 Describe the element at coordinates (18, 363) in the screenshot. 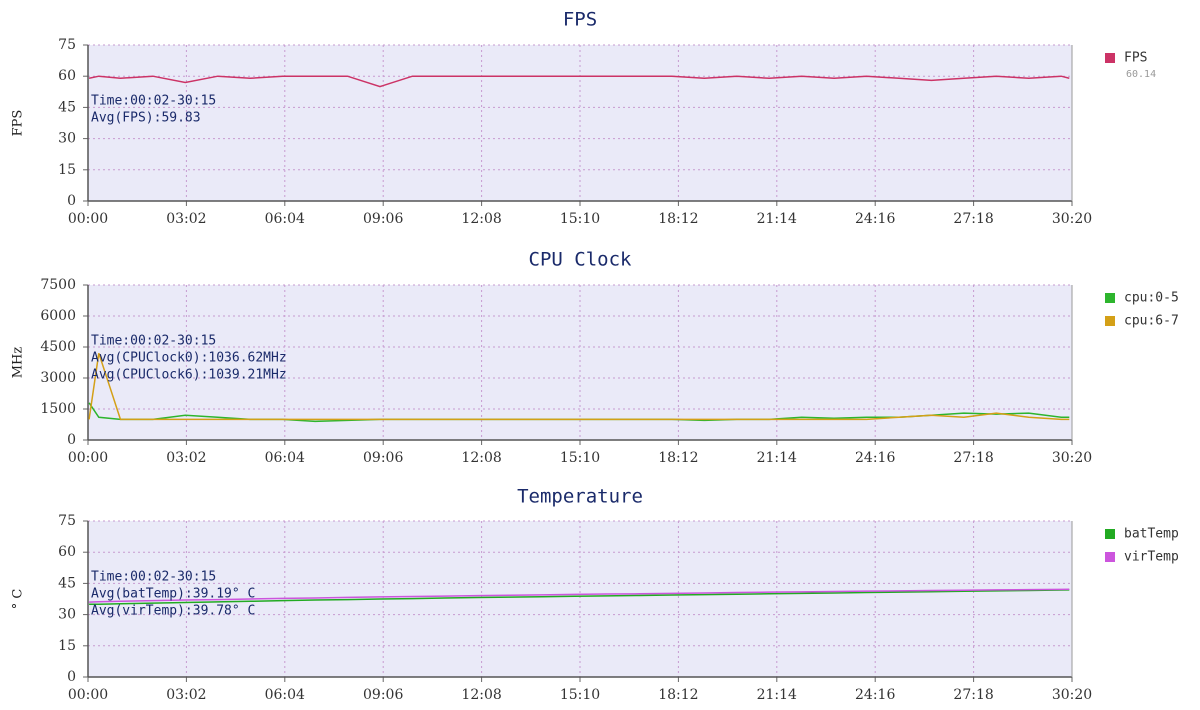

I see `y-axis-label: MHz` at that location.